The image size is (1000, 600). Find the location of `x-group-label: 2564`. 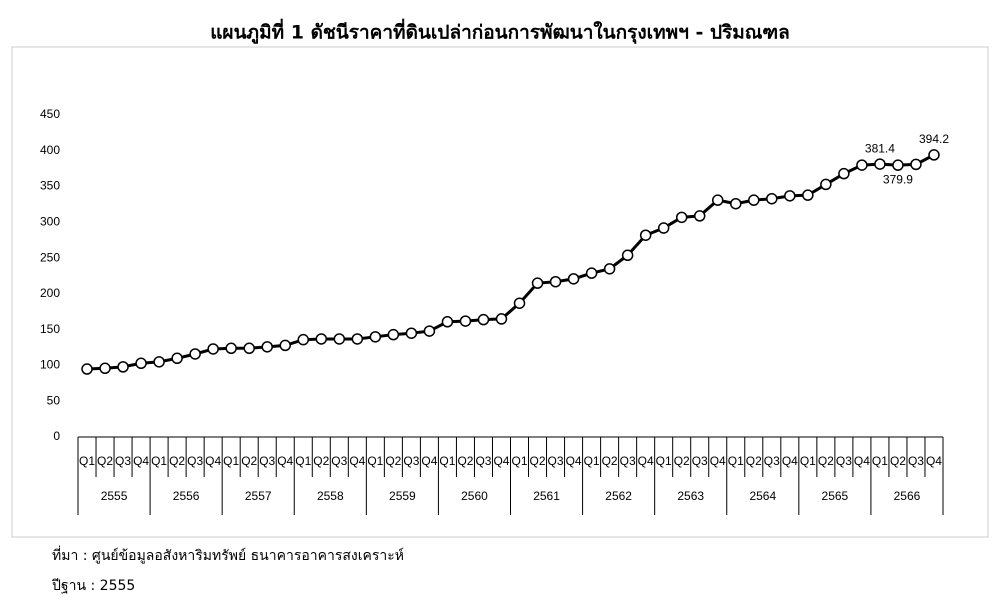

x-group-label: 2564 is located at coordinates (762, 496).